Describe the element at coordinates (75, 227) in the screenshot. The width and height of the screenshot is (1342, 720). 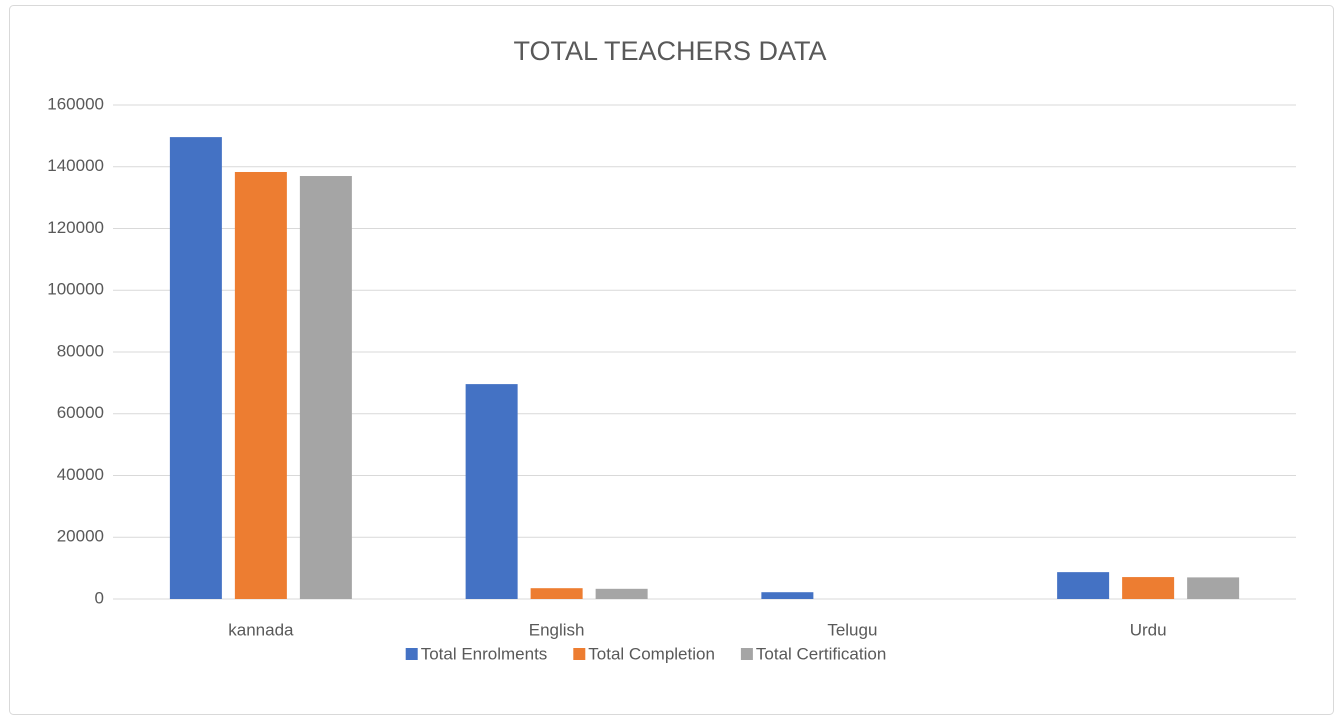
I see `y-tick-label: 120000` at that location.